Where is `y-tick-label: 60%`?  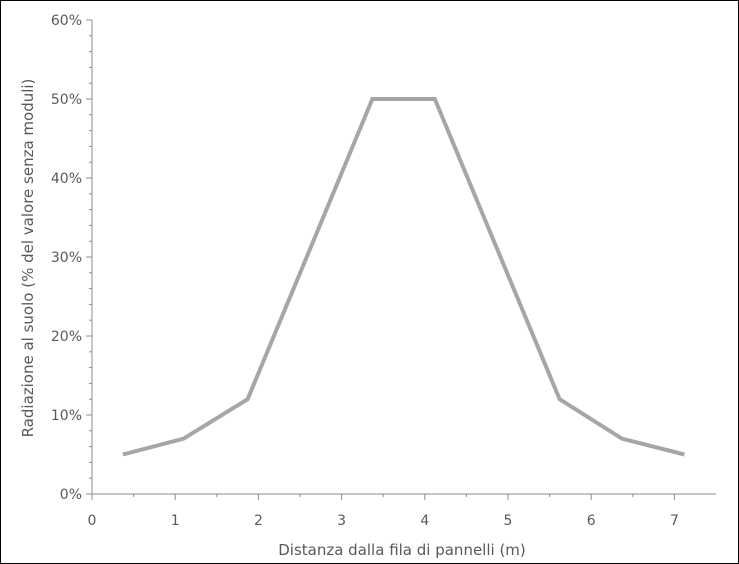
y-tick-label: 60% is located at coordinates (66, 21).